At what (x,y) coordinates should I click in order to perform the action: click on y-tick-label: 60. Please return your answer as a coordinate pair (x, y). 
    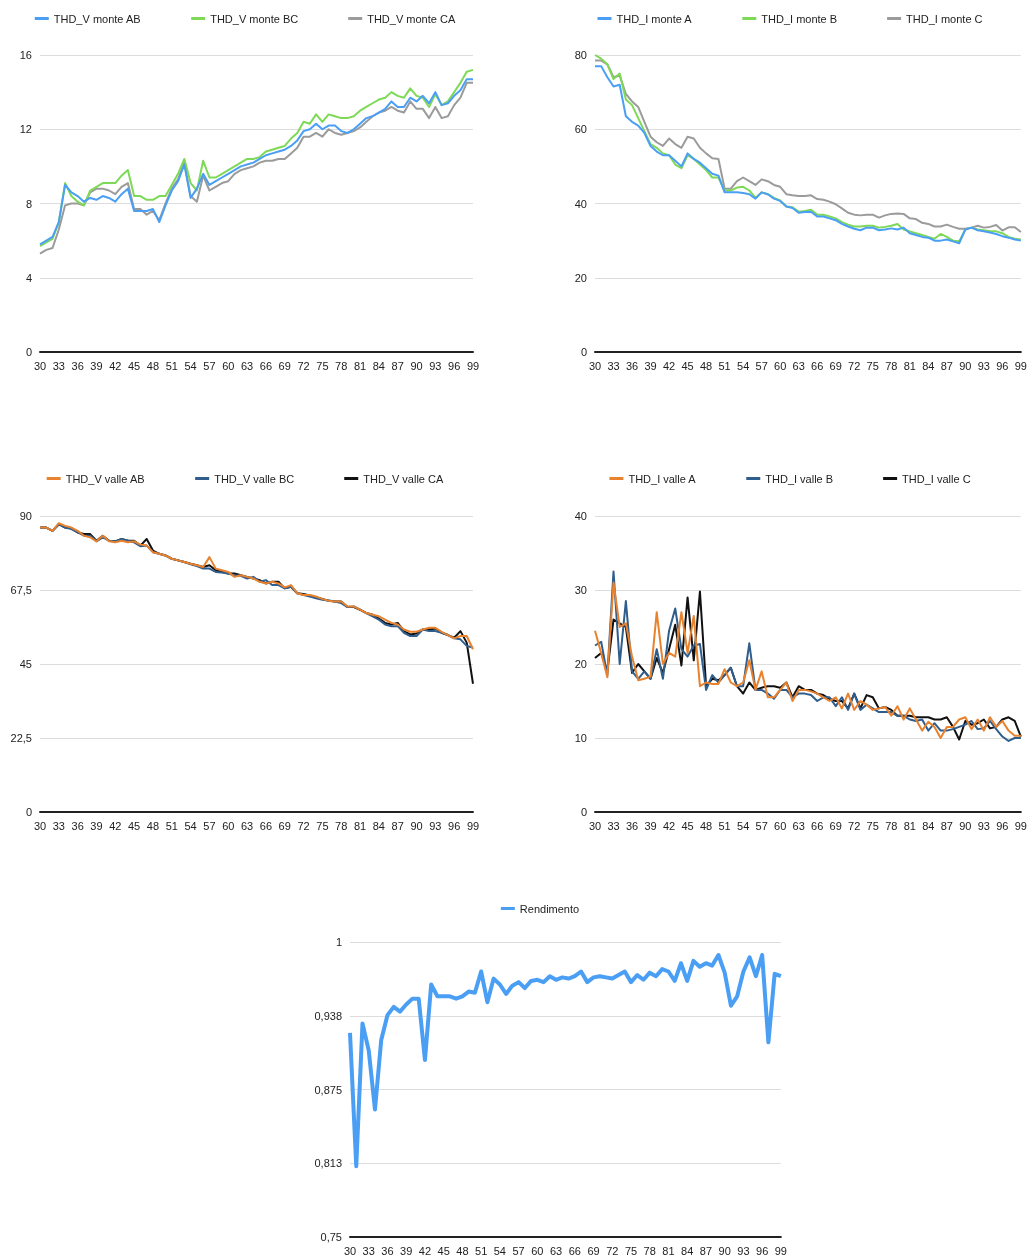
    Looking at the image, I should click on (580, 129).